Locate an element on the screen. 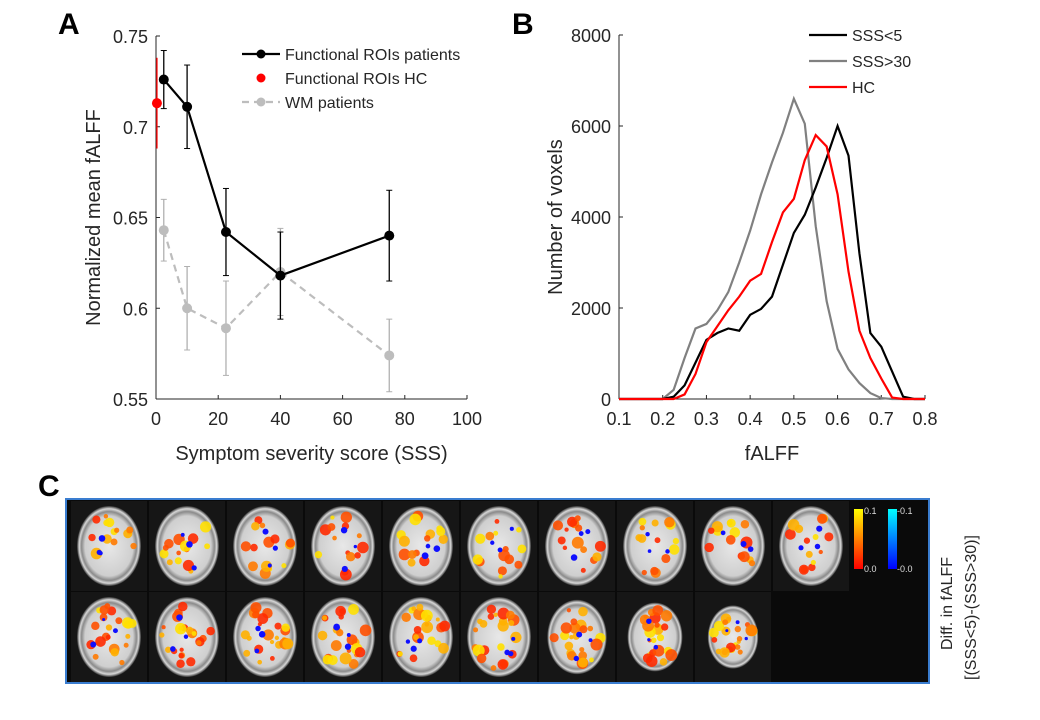  x-tick-label: 60 is located at coordinates (343, 419).